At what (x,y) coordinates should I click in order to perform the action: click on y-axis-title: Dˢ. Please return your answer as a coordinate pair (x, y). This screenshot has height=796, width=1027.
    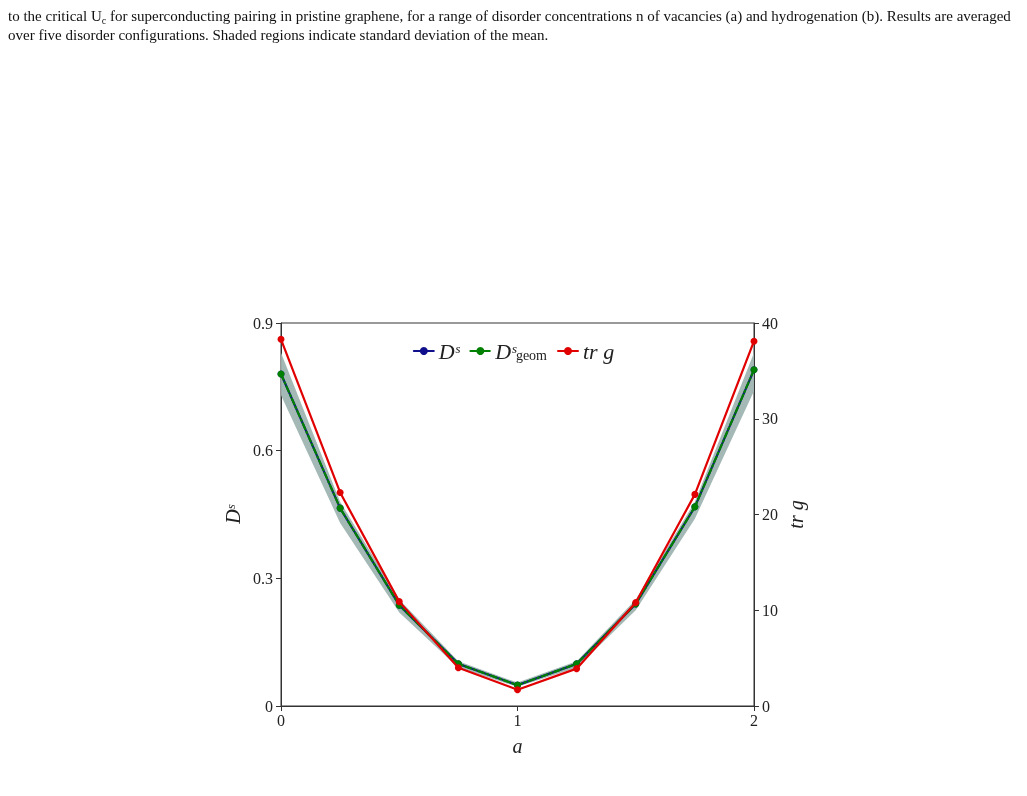
    Looking at the image, I should click on (233, 514).